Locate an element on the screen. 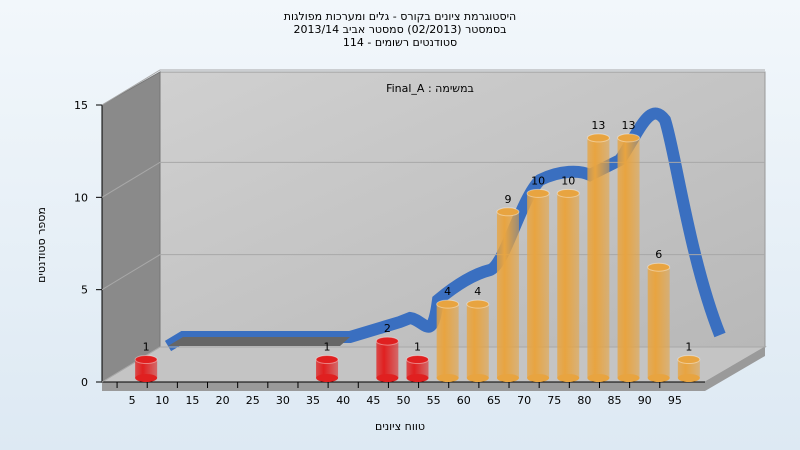  y-axis-label: מספר סטודנטים is located at coordinates (41, 245).